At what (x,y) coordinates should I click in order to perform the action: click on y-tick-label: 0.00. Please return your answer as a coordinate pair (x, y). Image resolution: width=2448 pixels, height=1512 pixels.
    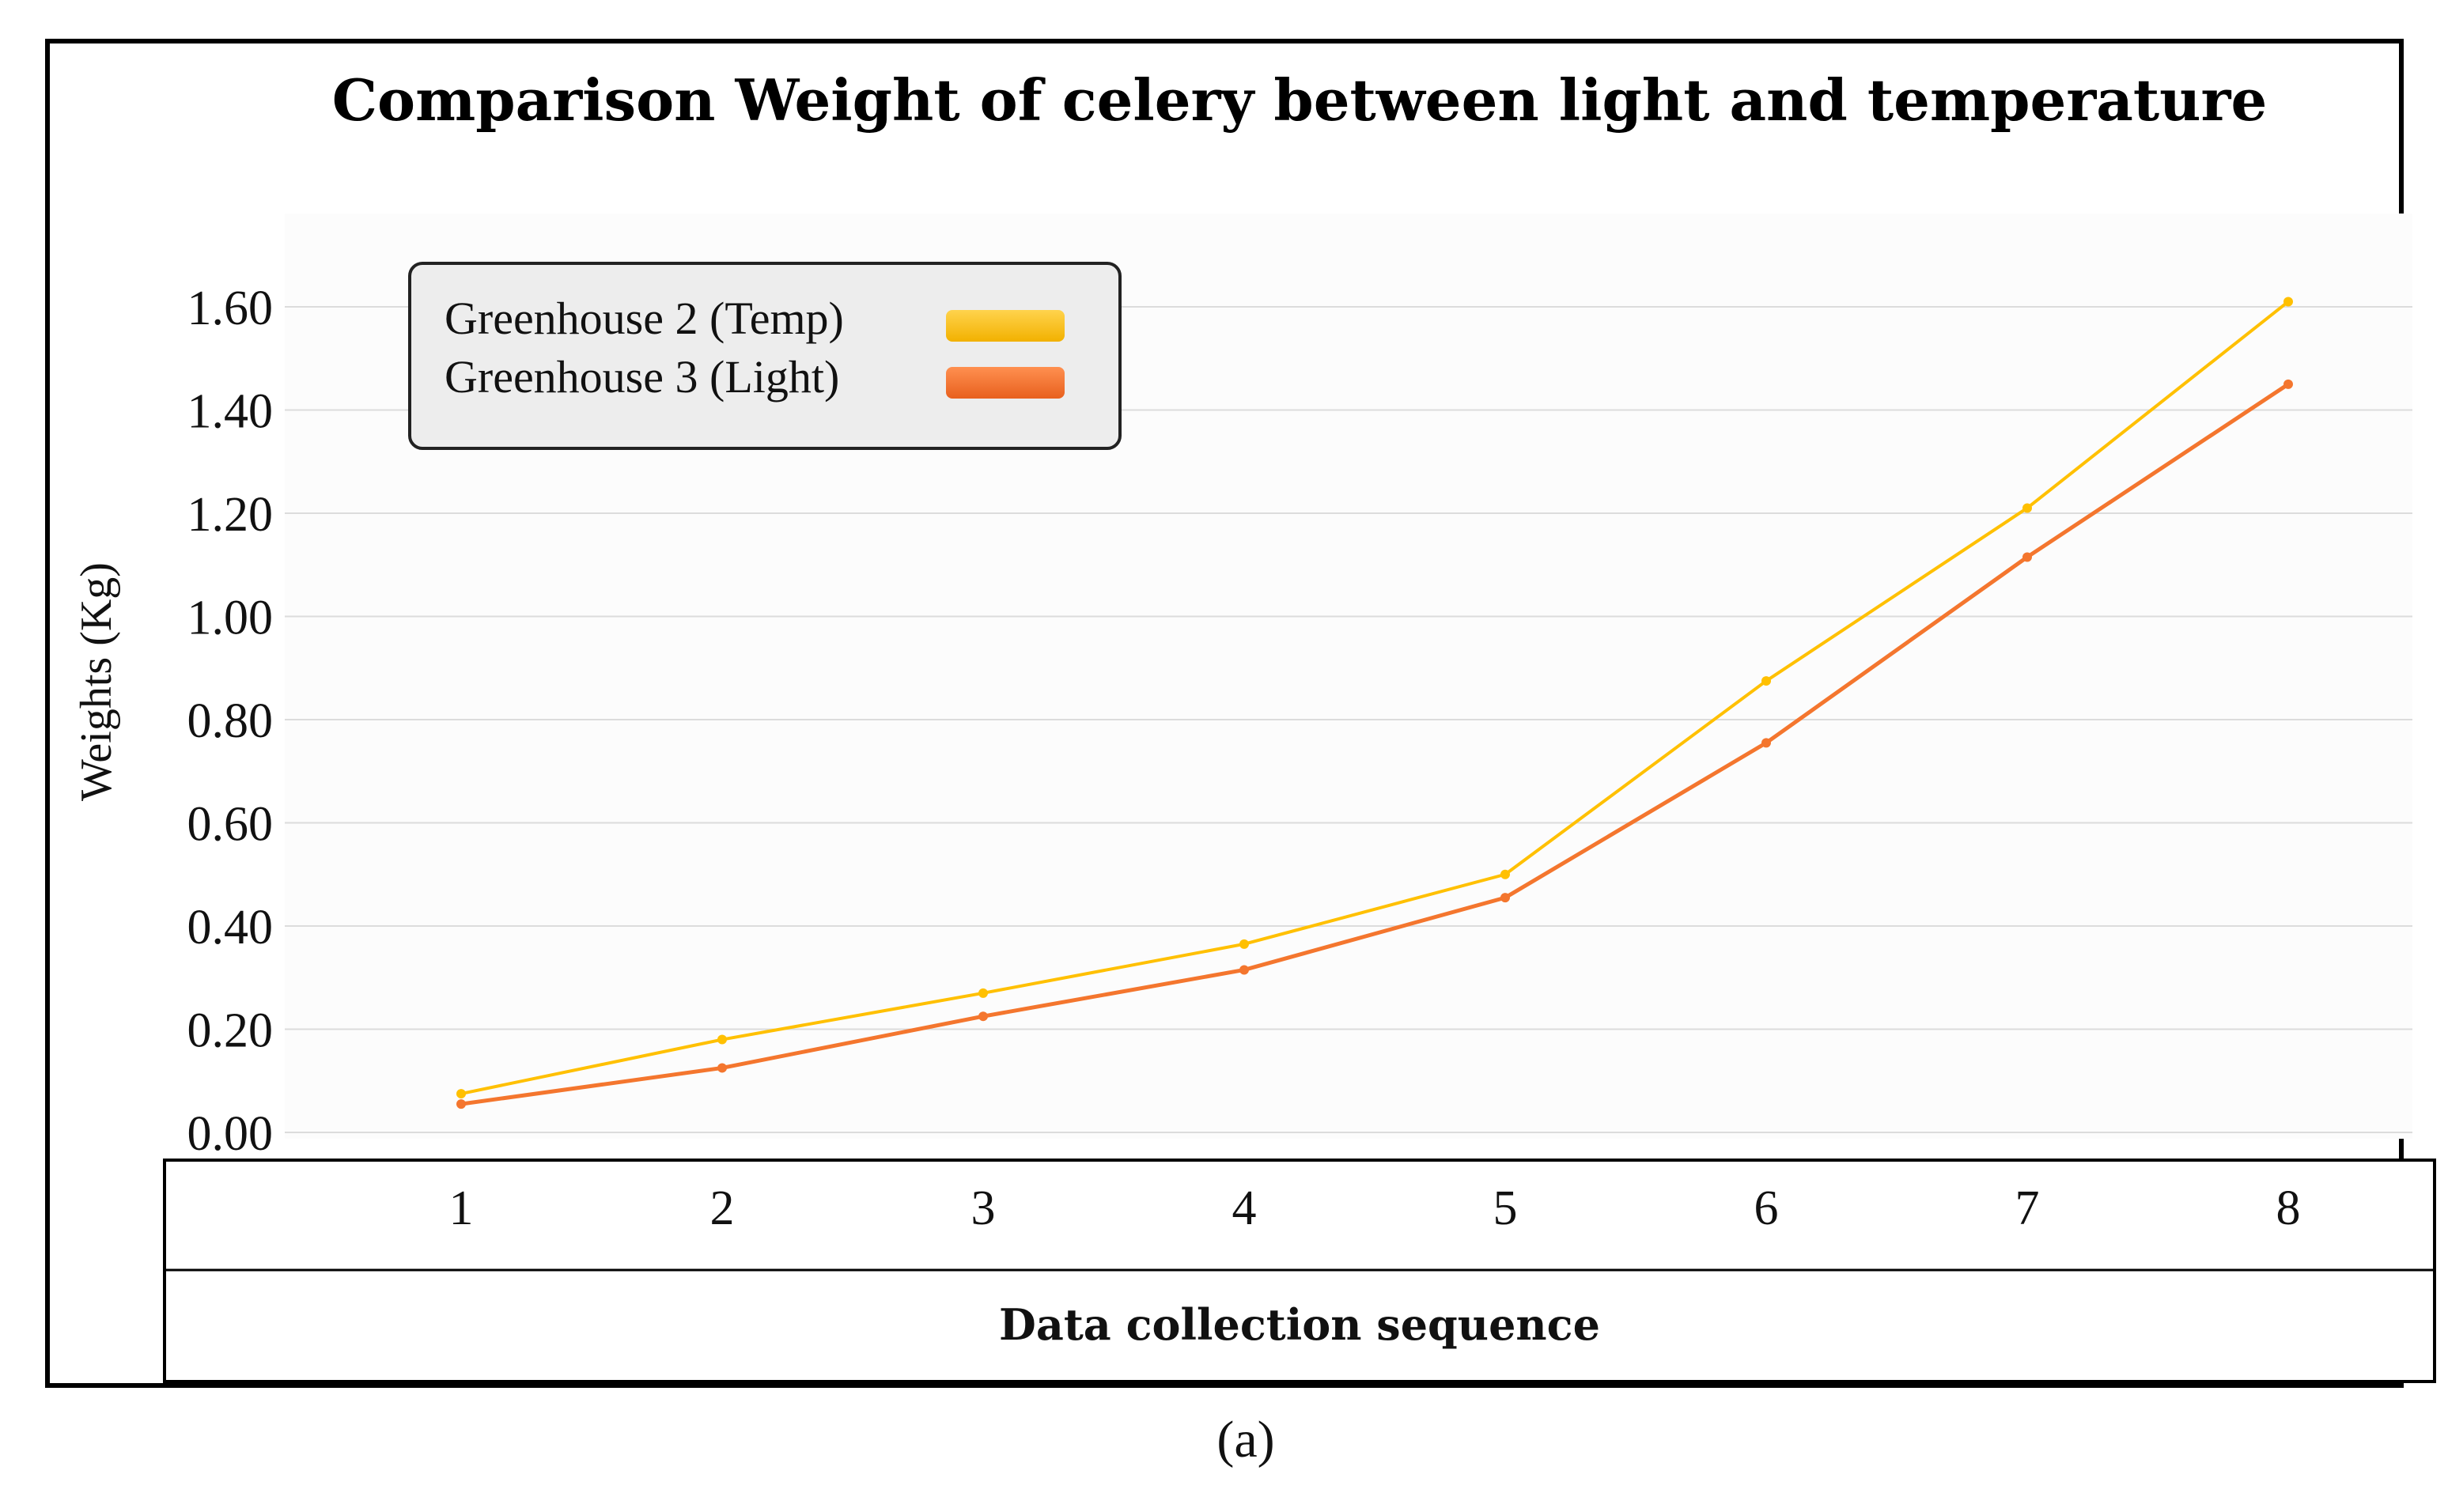
    Looking at the image, I should click on (231, 1134).